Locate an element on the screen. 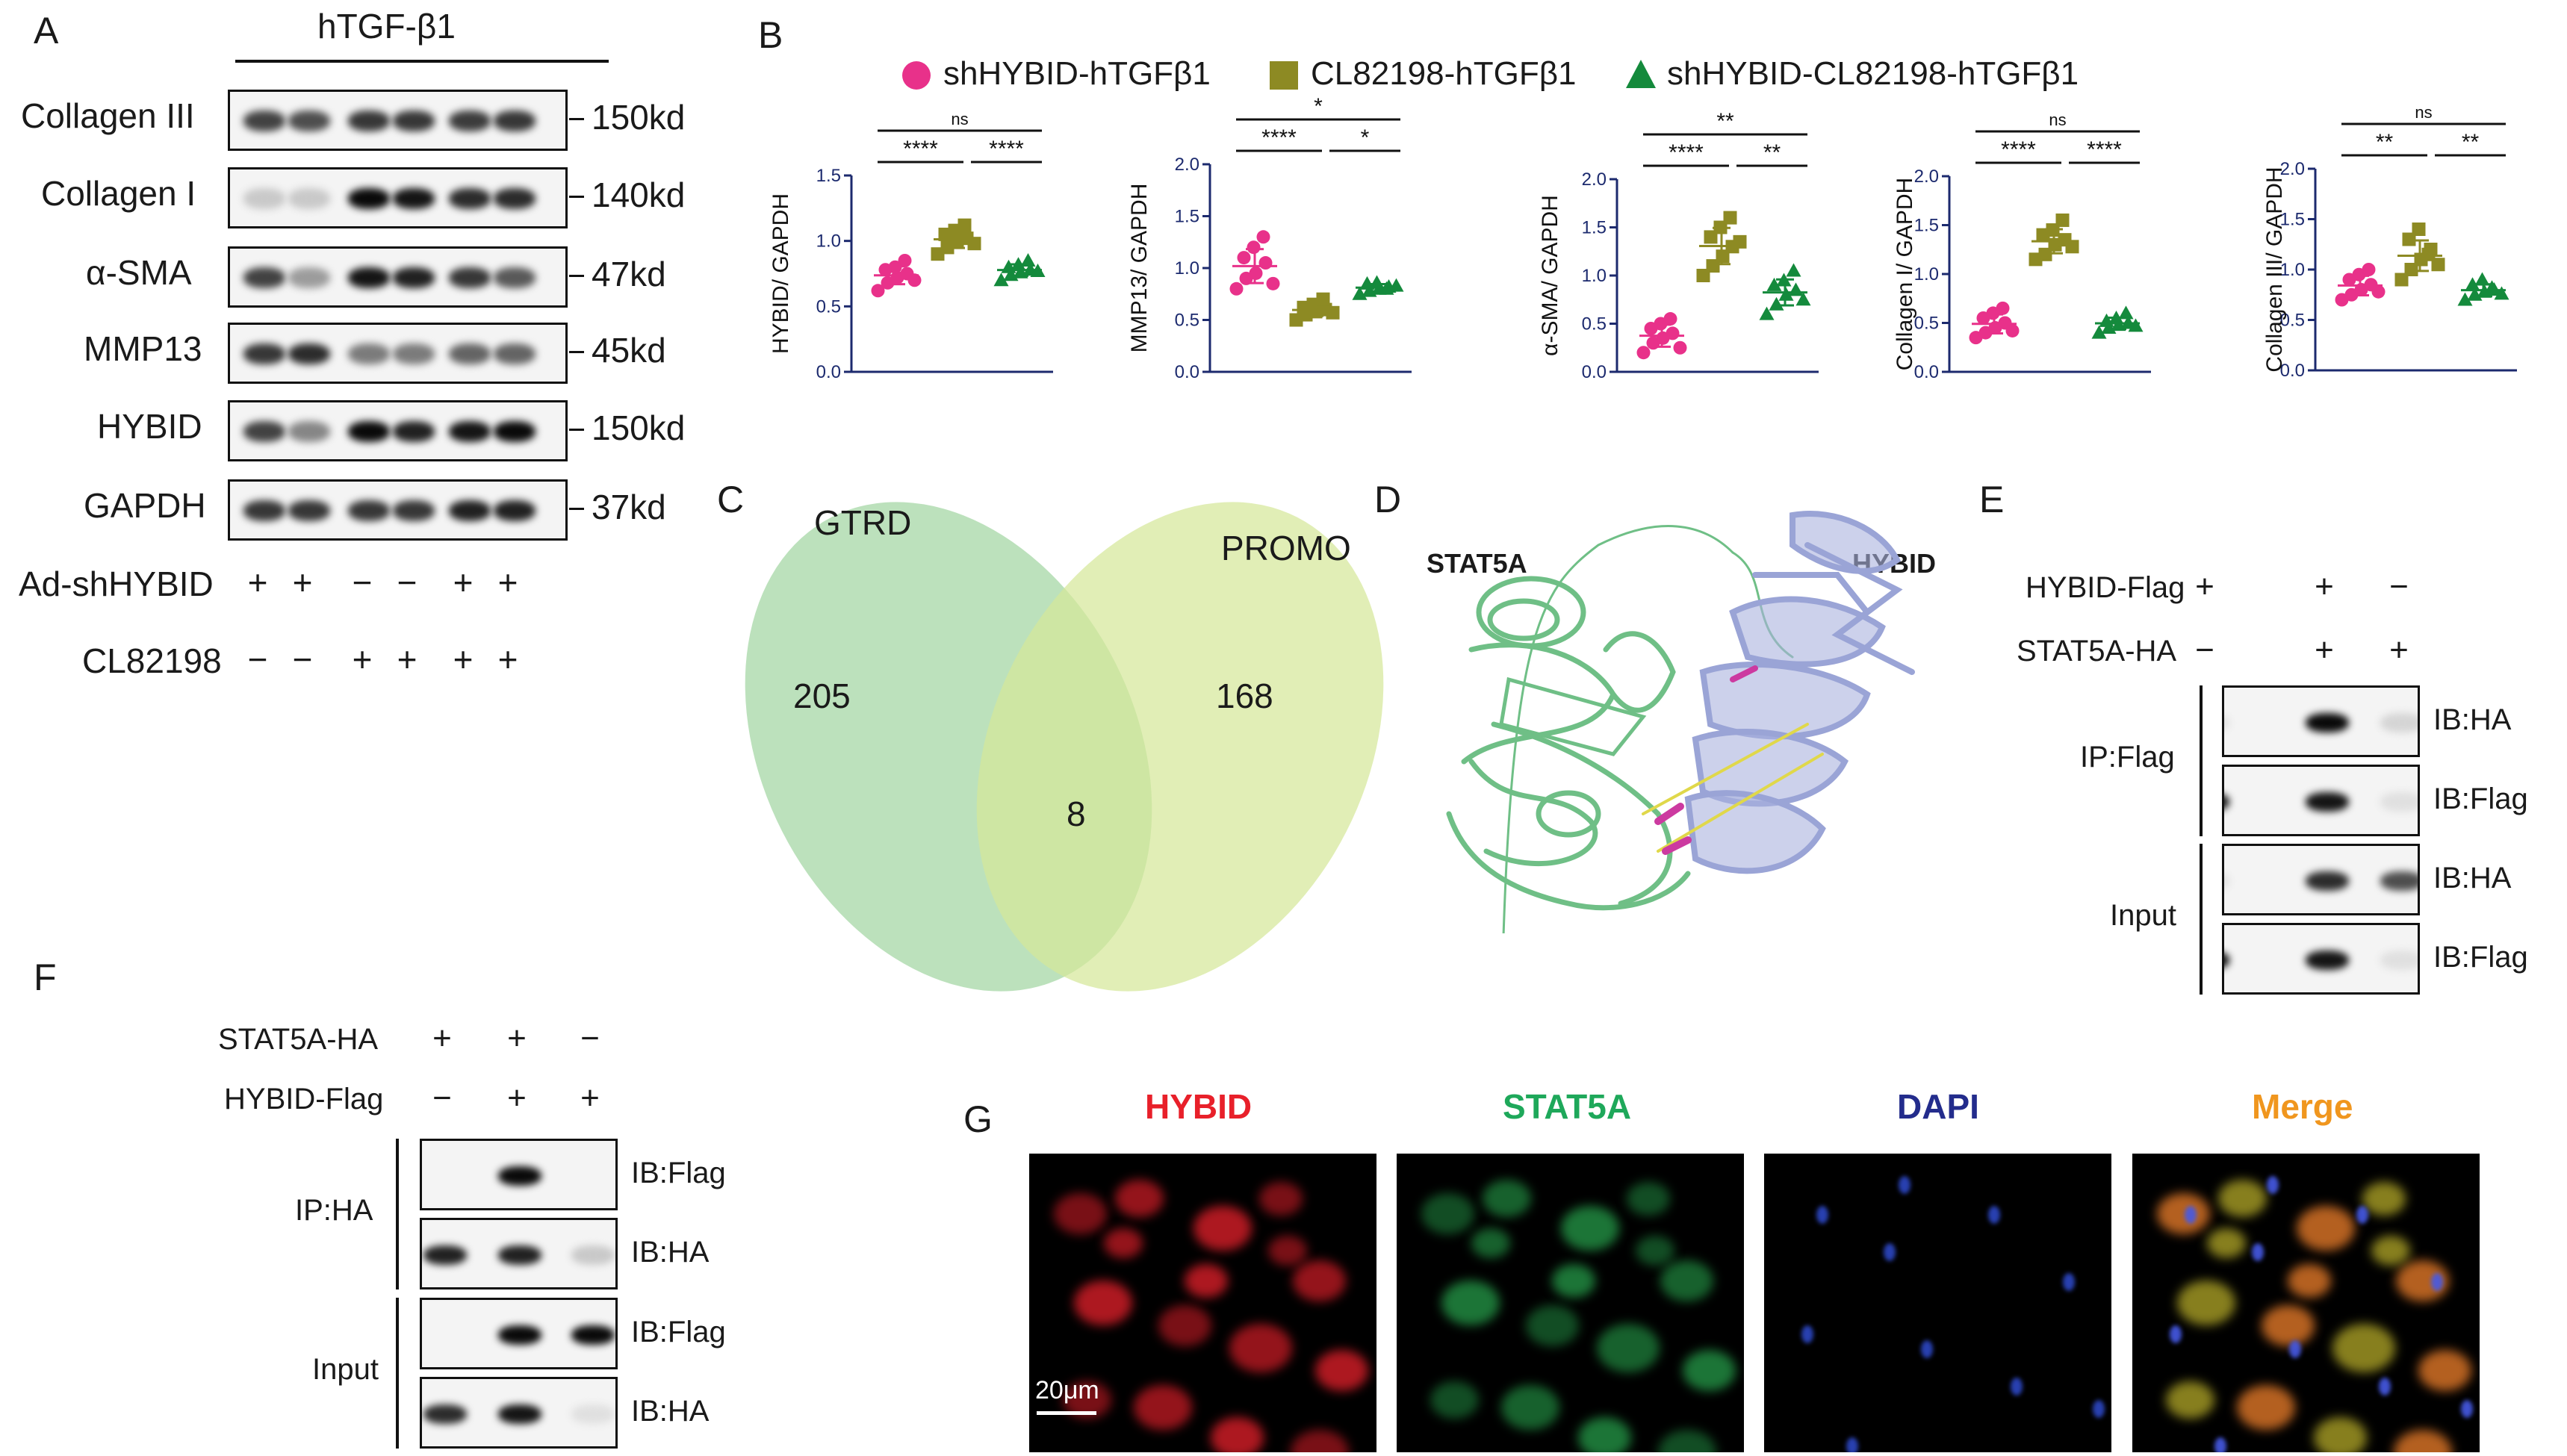 This screenshot has width=2567, height=1456. significance-label: ** is located at coordinates (2471, 142).